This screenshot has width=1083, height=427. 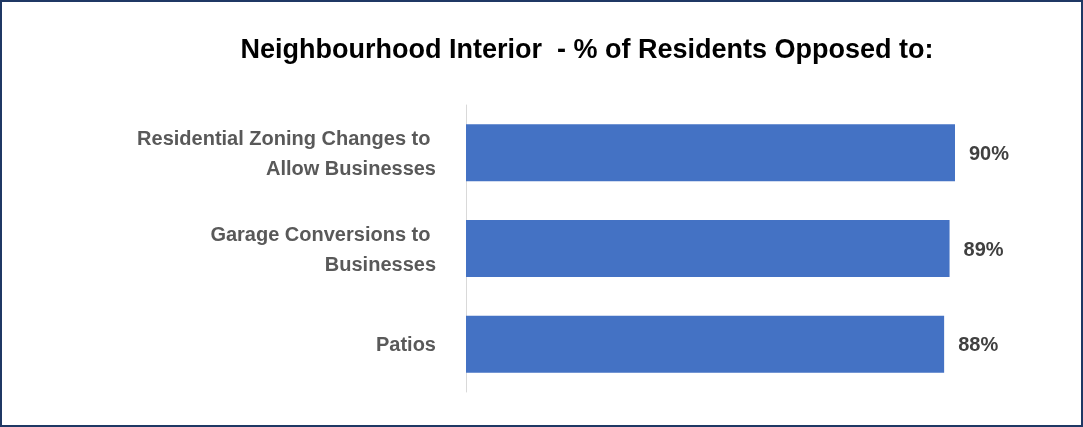 I want to click on data-label: 90%, so click(x=989, y=152).